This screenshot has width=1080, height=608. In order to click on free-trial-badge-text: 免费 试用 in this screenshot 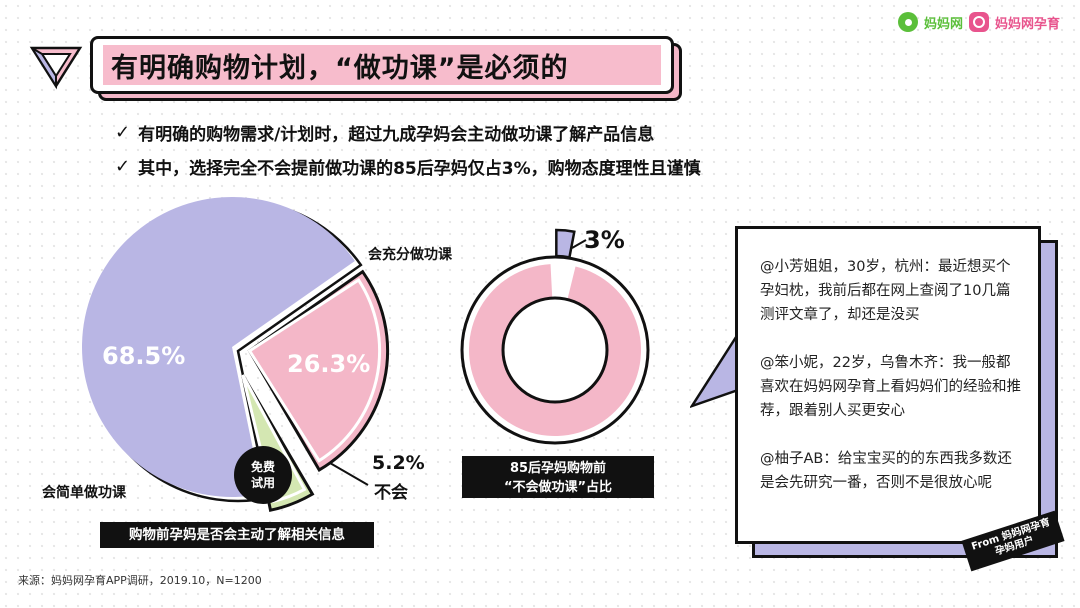, I will do `click(262, 475)`.